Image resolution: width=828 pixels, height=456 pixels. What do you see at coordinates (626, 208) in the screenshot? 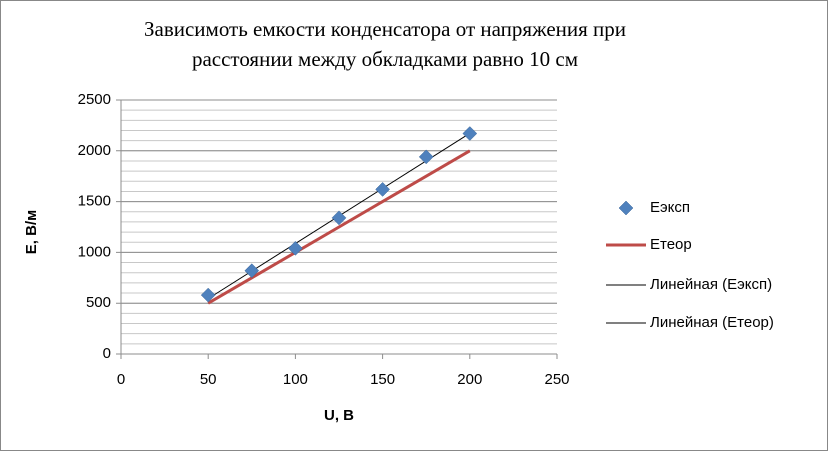
I see `legend-marker` at bounding box center [626, 208].